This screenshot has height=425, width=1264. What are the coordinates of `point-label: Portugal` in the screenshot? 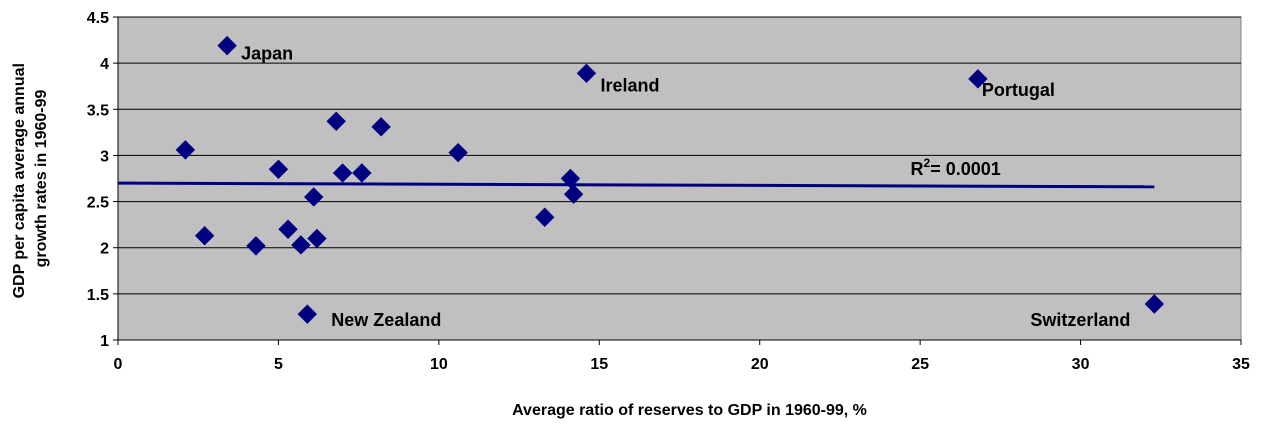 It's located at (1018, 90).